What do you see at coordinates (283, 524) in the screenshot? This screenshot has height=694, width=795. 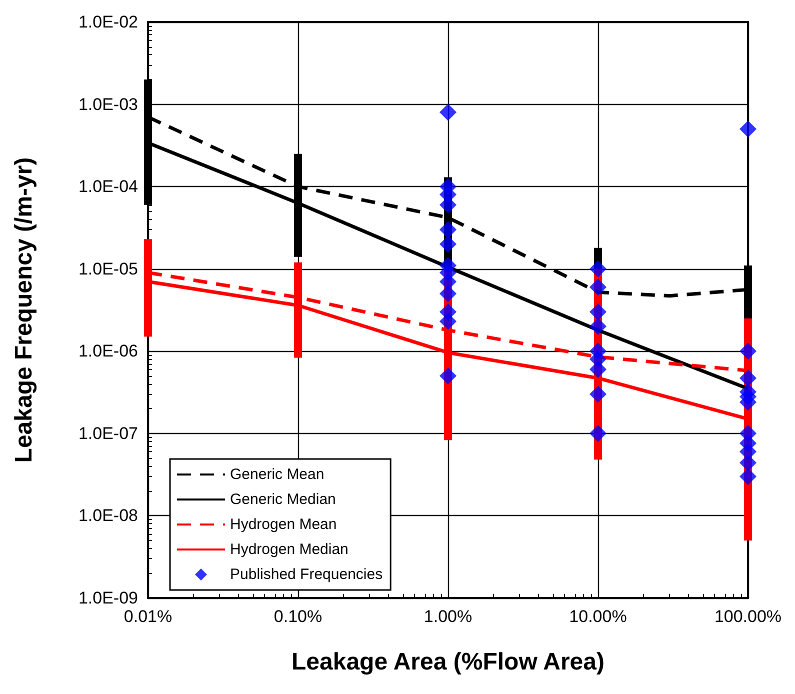 I see `legend-label: Hydrogen Mean` at bounding box center [283, 524].